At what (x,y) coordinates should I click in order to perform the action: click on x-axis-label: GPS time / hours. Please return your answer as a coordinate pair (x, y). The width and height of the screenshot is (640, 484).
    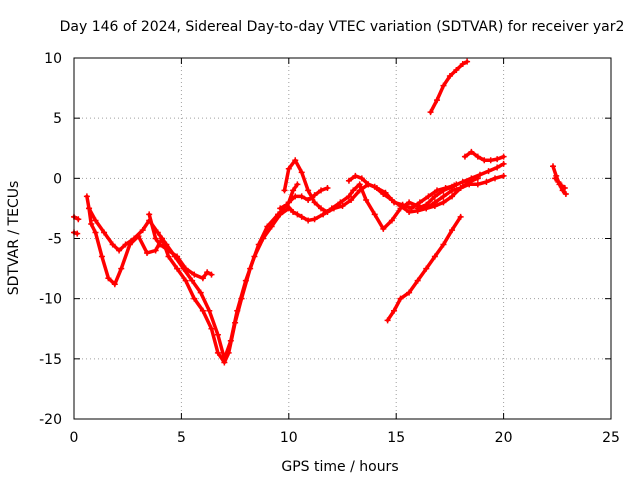
    Looking at the image, I should click on (339, 467).